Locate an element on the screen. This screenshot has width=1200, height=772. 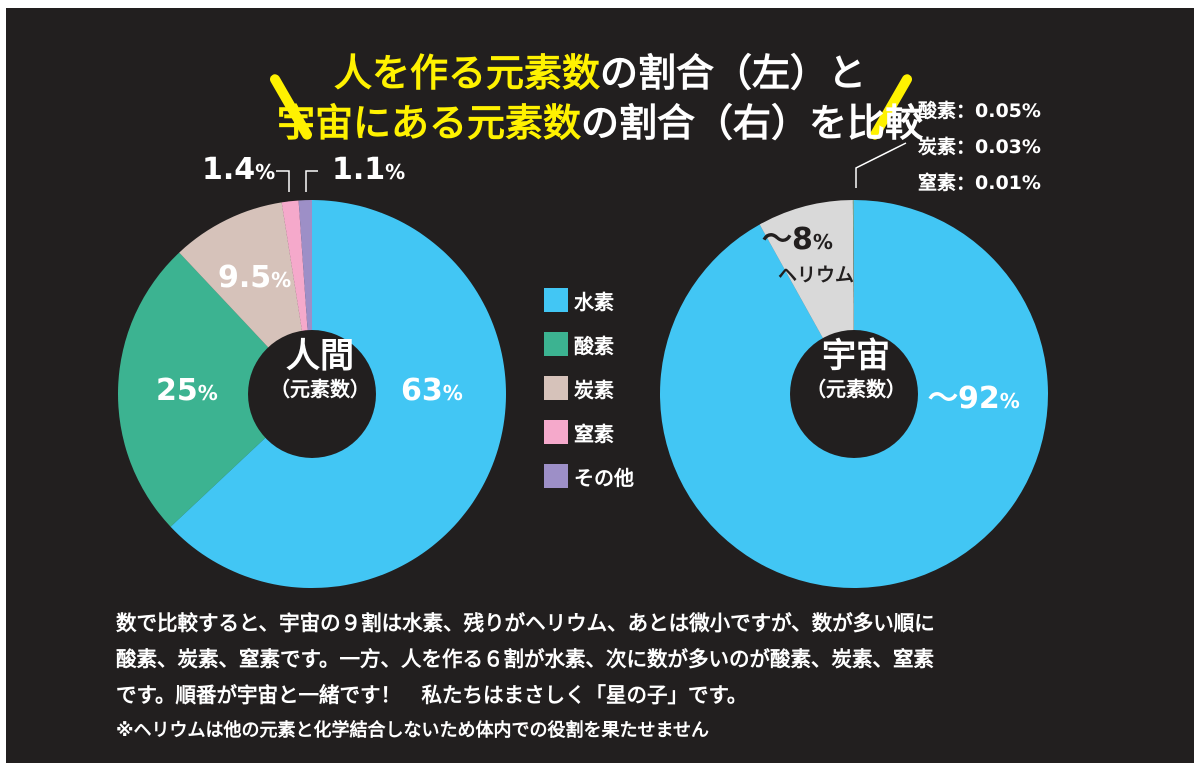
label-human-nitrogen-value: 1.4 is located at coordinates (229, 169).